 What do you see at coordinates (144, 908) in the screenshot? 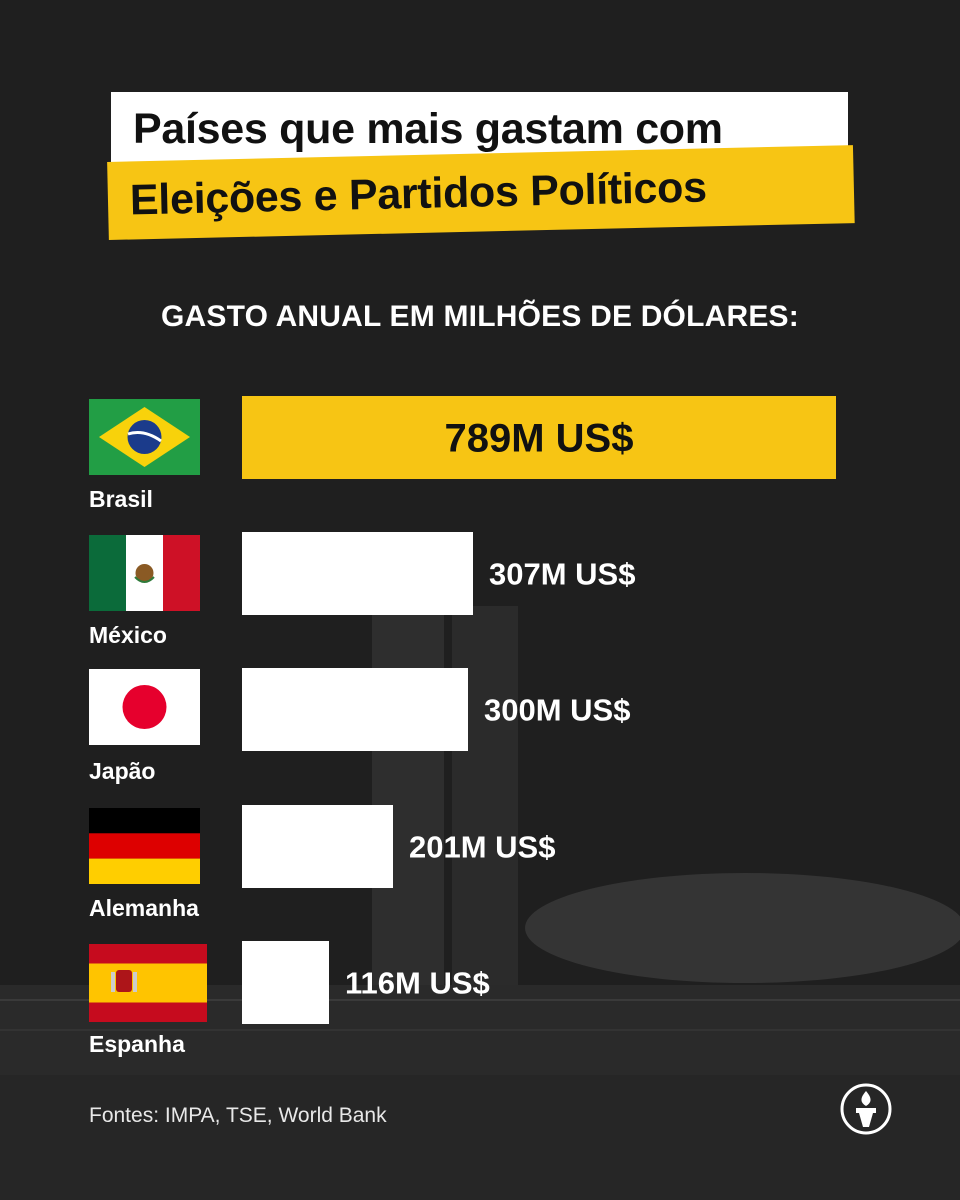
I see `country-label-alemanha: Alemanha` at bounding box center [144, 908].